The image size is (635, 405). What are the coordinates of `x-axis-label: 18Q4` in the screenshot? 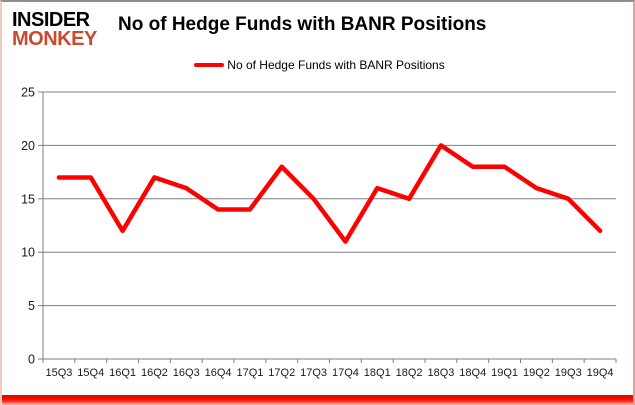 It's located at (472, 373).